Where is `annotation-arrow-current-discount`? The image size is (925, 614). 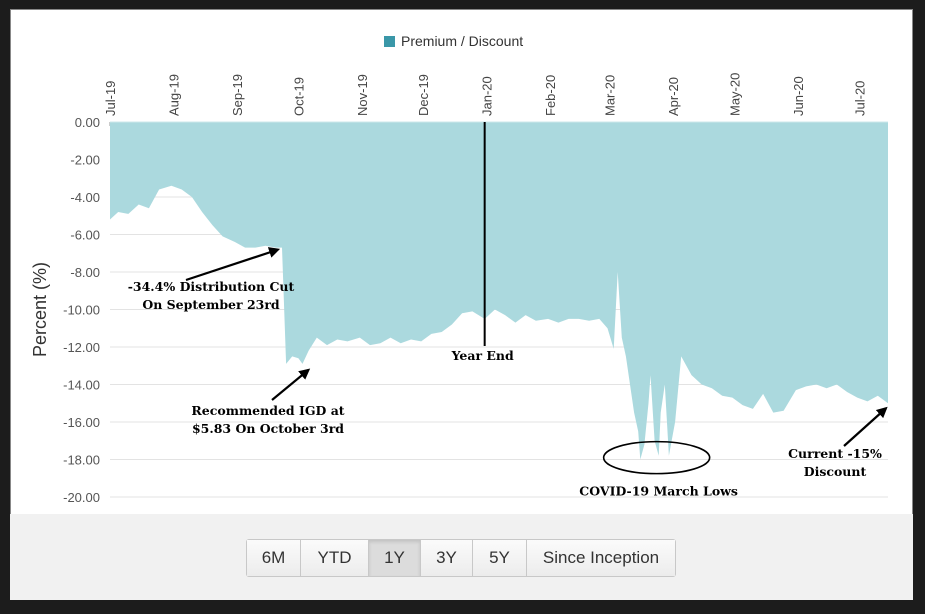 annotation-arrow-current-discount is located at coordinates (865, 426).